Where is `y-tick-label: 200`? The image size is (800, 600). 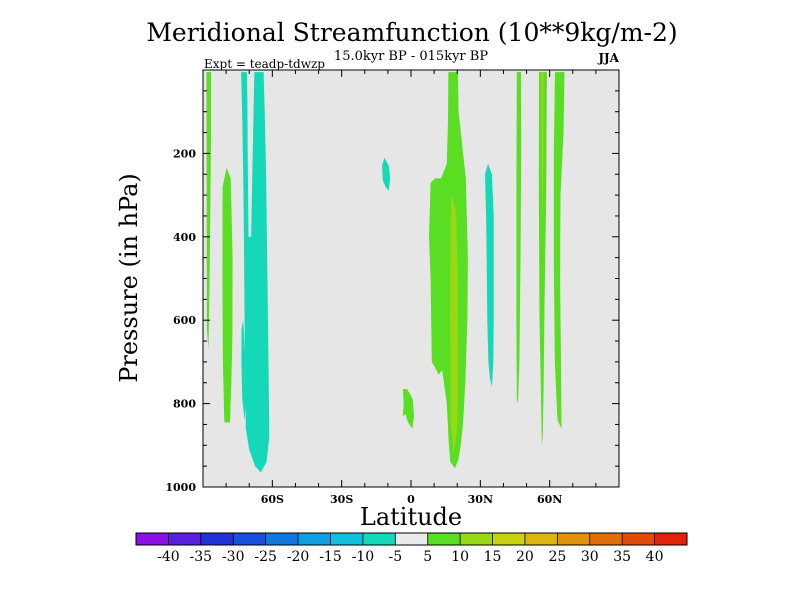 y-tick-label: 200 is located at coordinates (184, 153).